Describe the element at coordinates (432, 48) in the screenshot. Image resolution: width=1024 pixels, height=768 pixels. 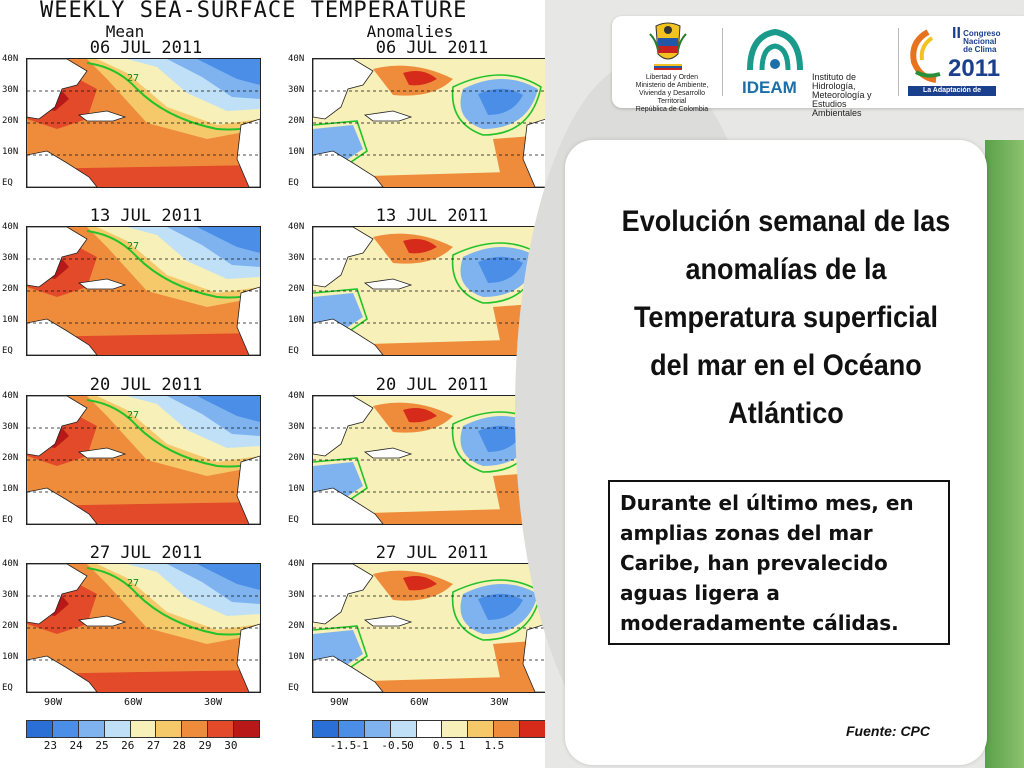
I see `anom-week-date: 06 JUL 2011` at that location.